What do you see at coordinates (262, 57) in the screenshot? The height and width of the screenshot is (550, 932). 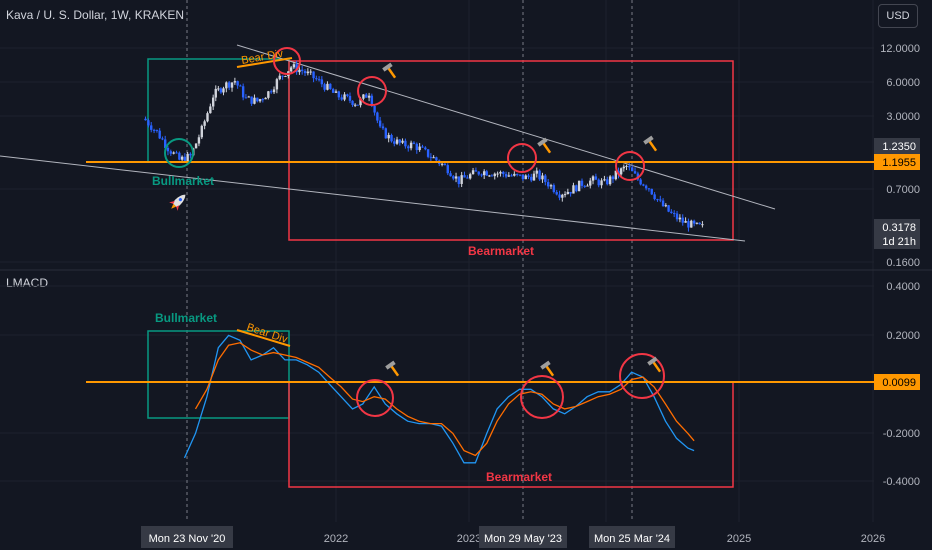 I see `bear-div-label-price: Bear Div` at bounding box center [262, 57].